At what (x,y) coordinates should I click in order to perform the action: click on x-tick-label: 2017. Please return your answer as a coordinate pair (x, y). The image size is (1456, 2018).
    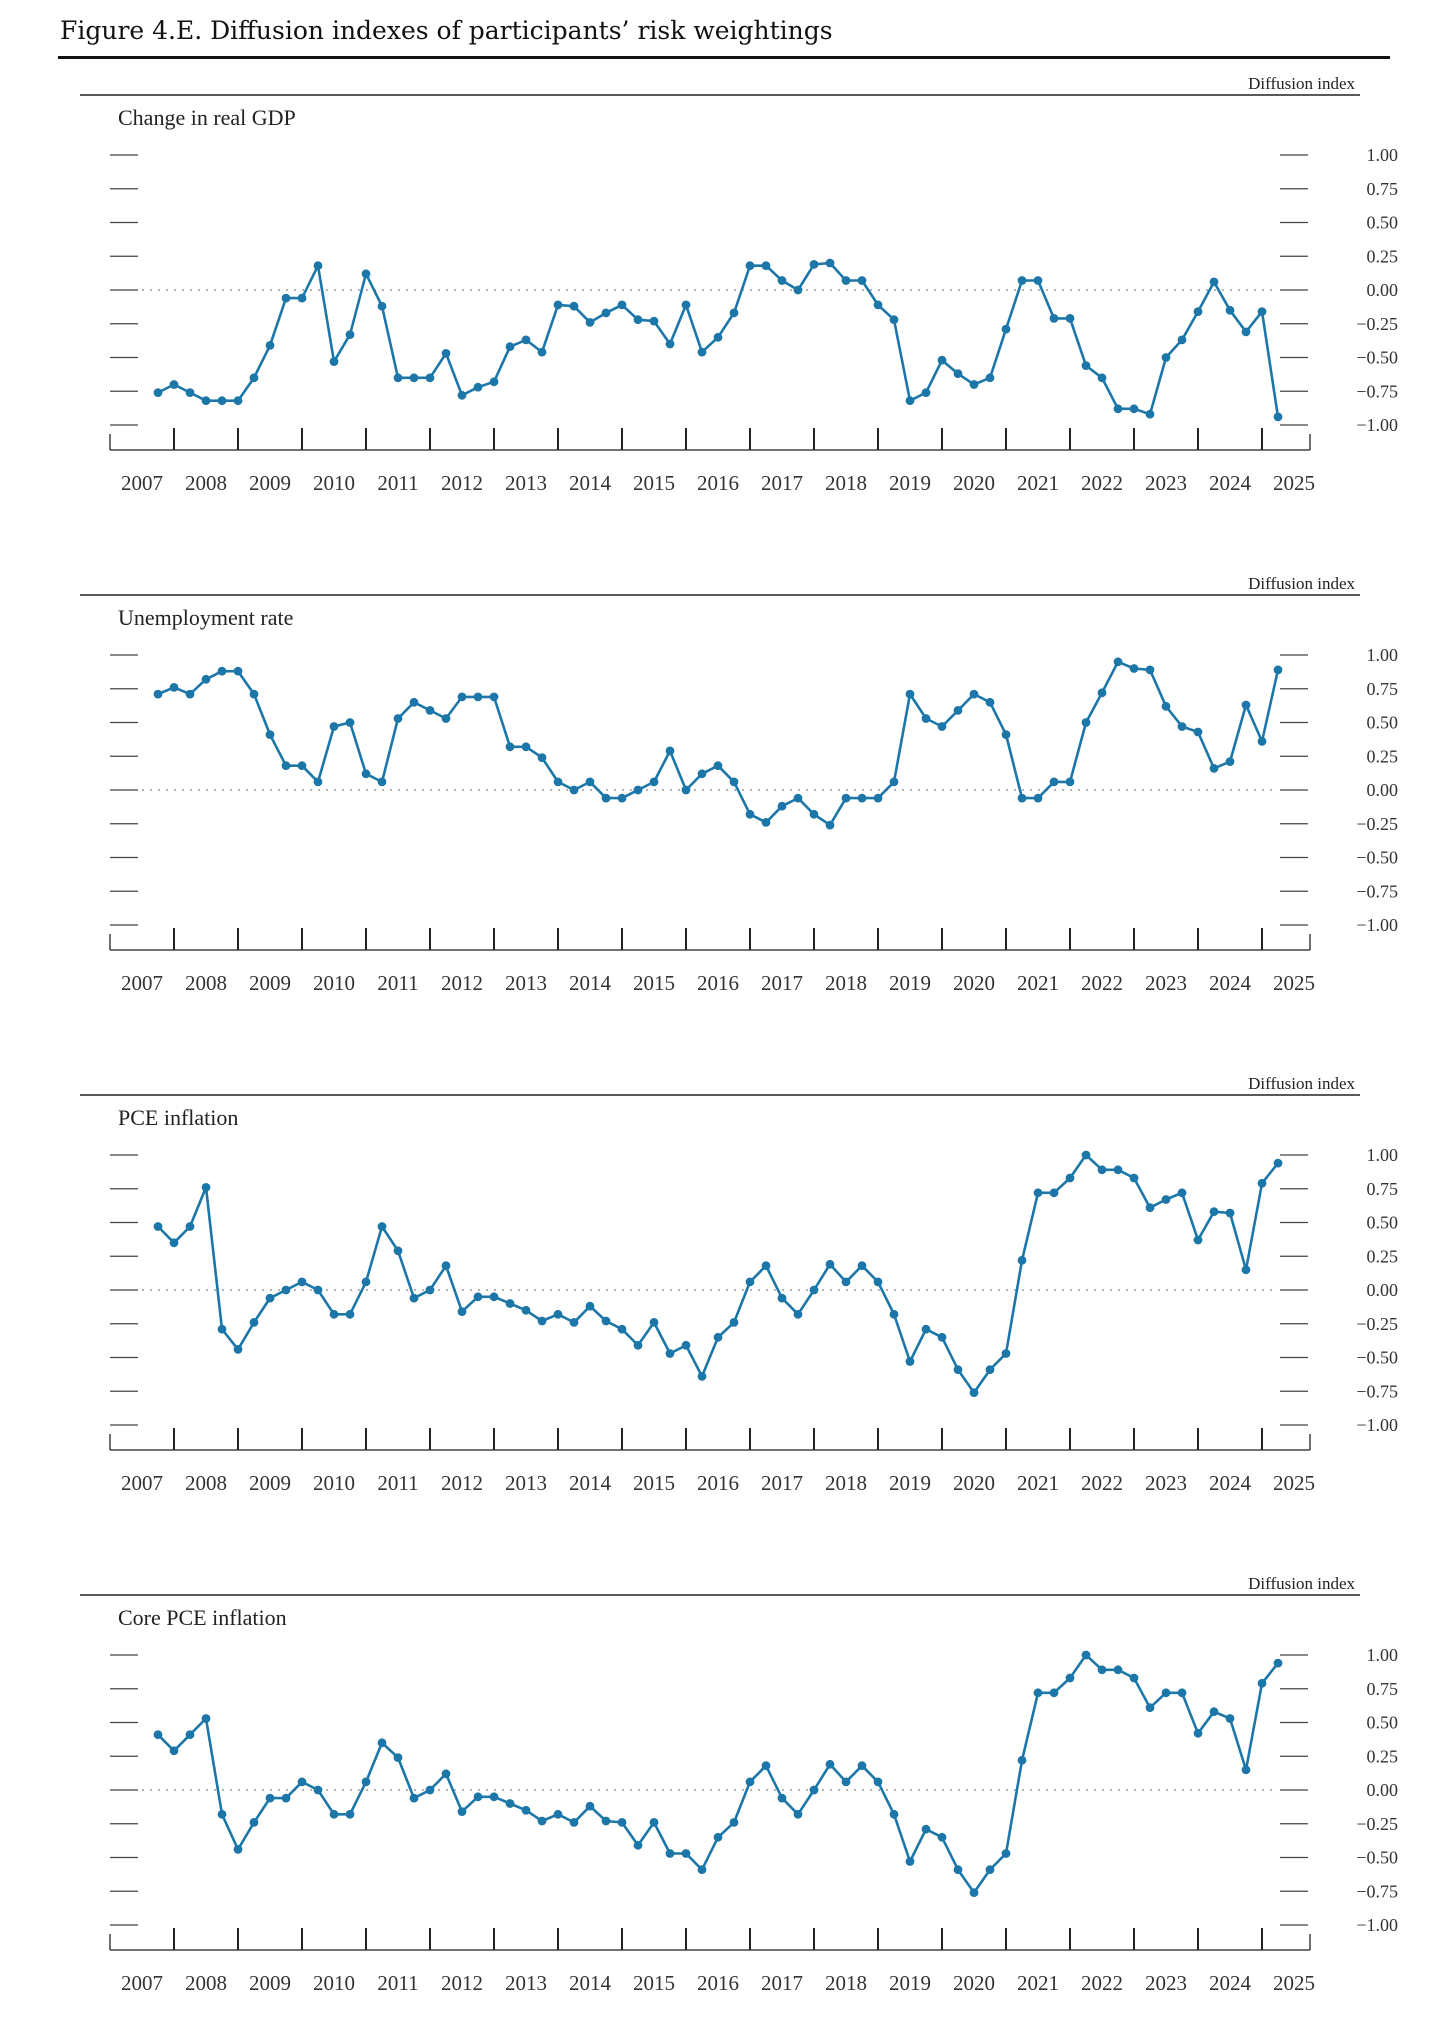
    Looking at the image, I should click on (782, 1983).